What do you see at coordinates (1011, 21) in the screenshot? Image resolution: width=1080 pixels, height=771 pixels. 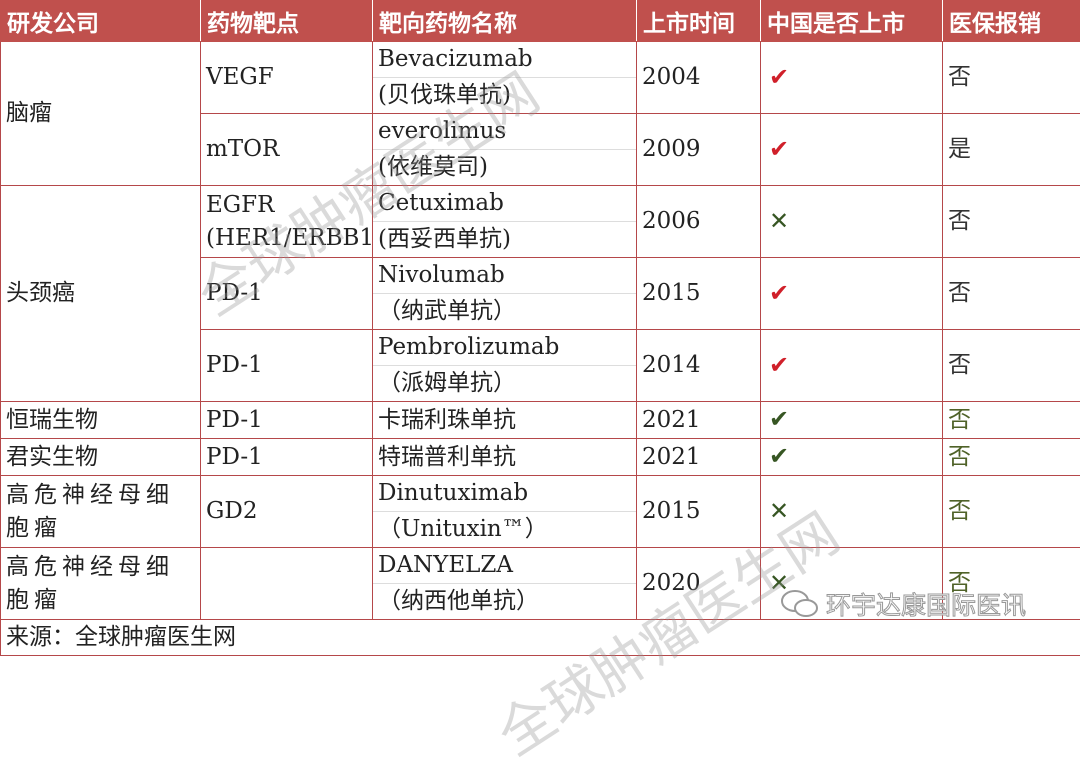 I see `column-header: 医保报销` at bounding box center [1011, 21].